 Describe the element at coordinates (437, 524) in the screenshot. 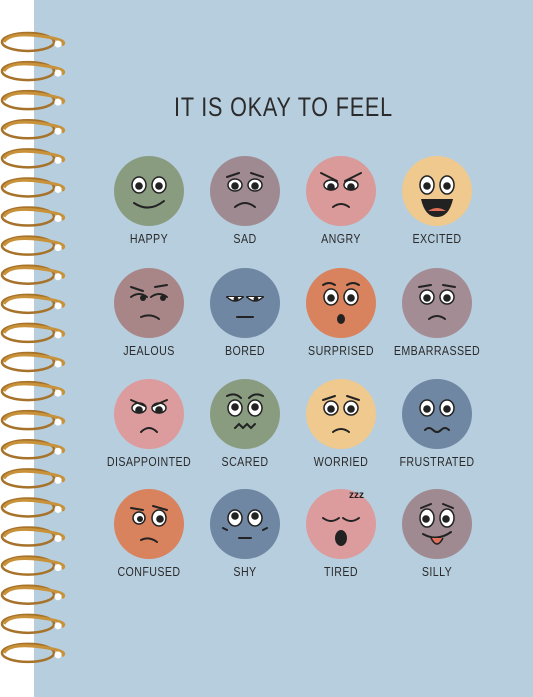

I see `silly-face-icon` at that location.